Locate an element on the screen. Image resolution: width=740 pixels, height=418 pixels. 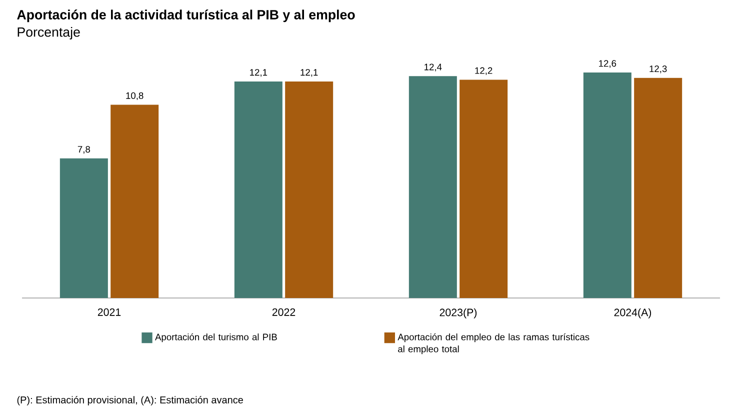
chart-title: Aportación de la actividad turística al PIB y al empleo is located at coordinates (186, 16).